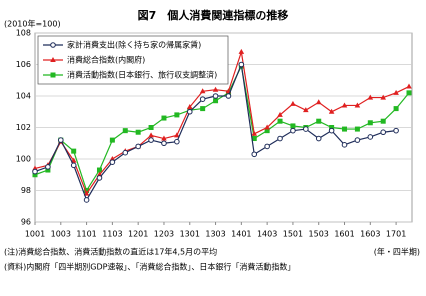 This screenshot has width=426, height=296. Describe the element at coordinates (370, 234) in the screenshot. I see `x-tick-label: 1603` at that location.